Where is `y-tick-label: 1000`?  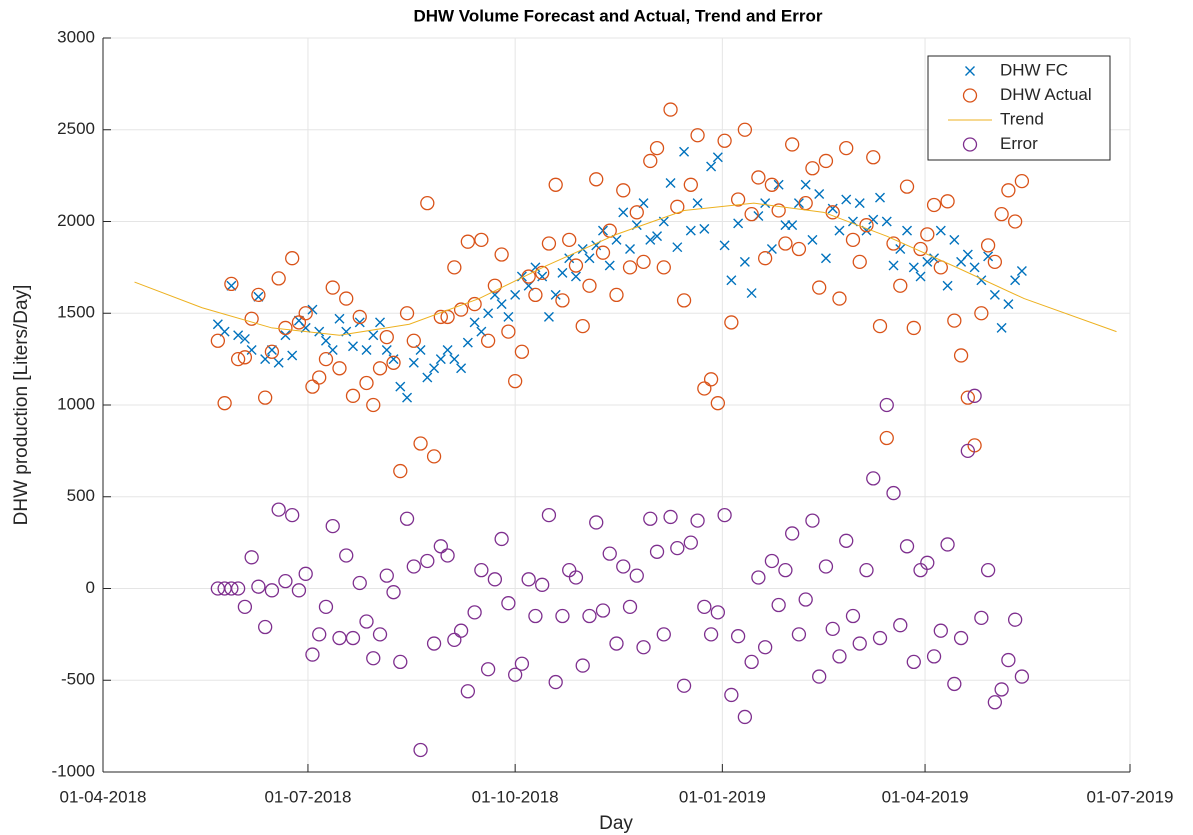
y-tick-label: 1000 is located at coordinates (76, 403).